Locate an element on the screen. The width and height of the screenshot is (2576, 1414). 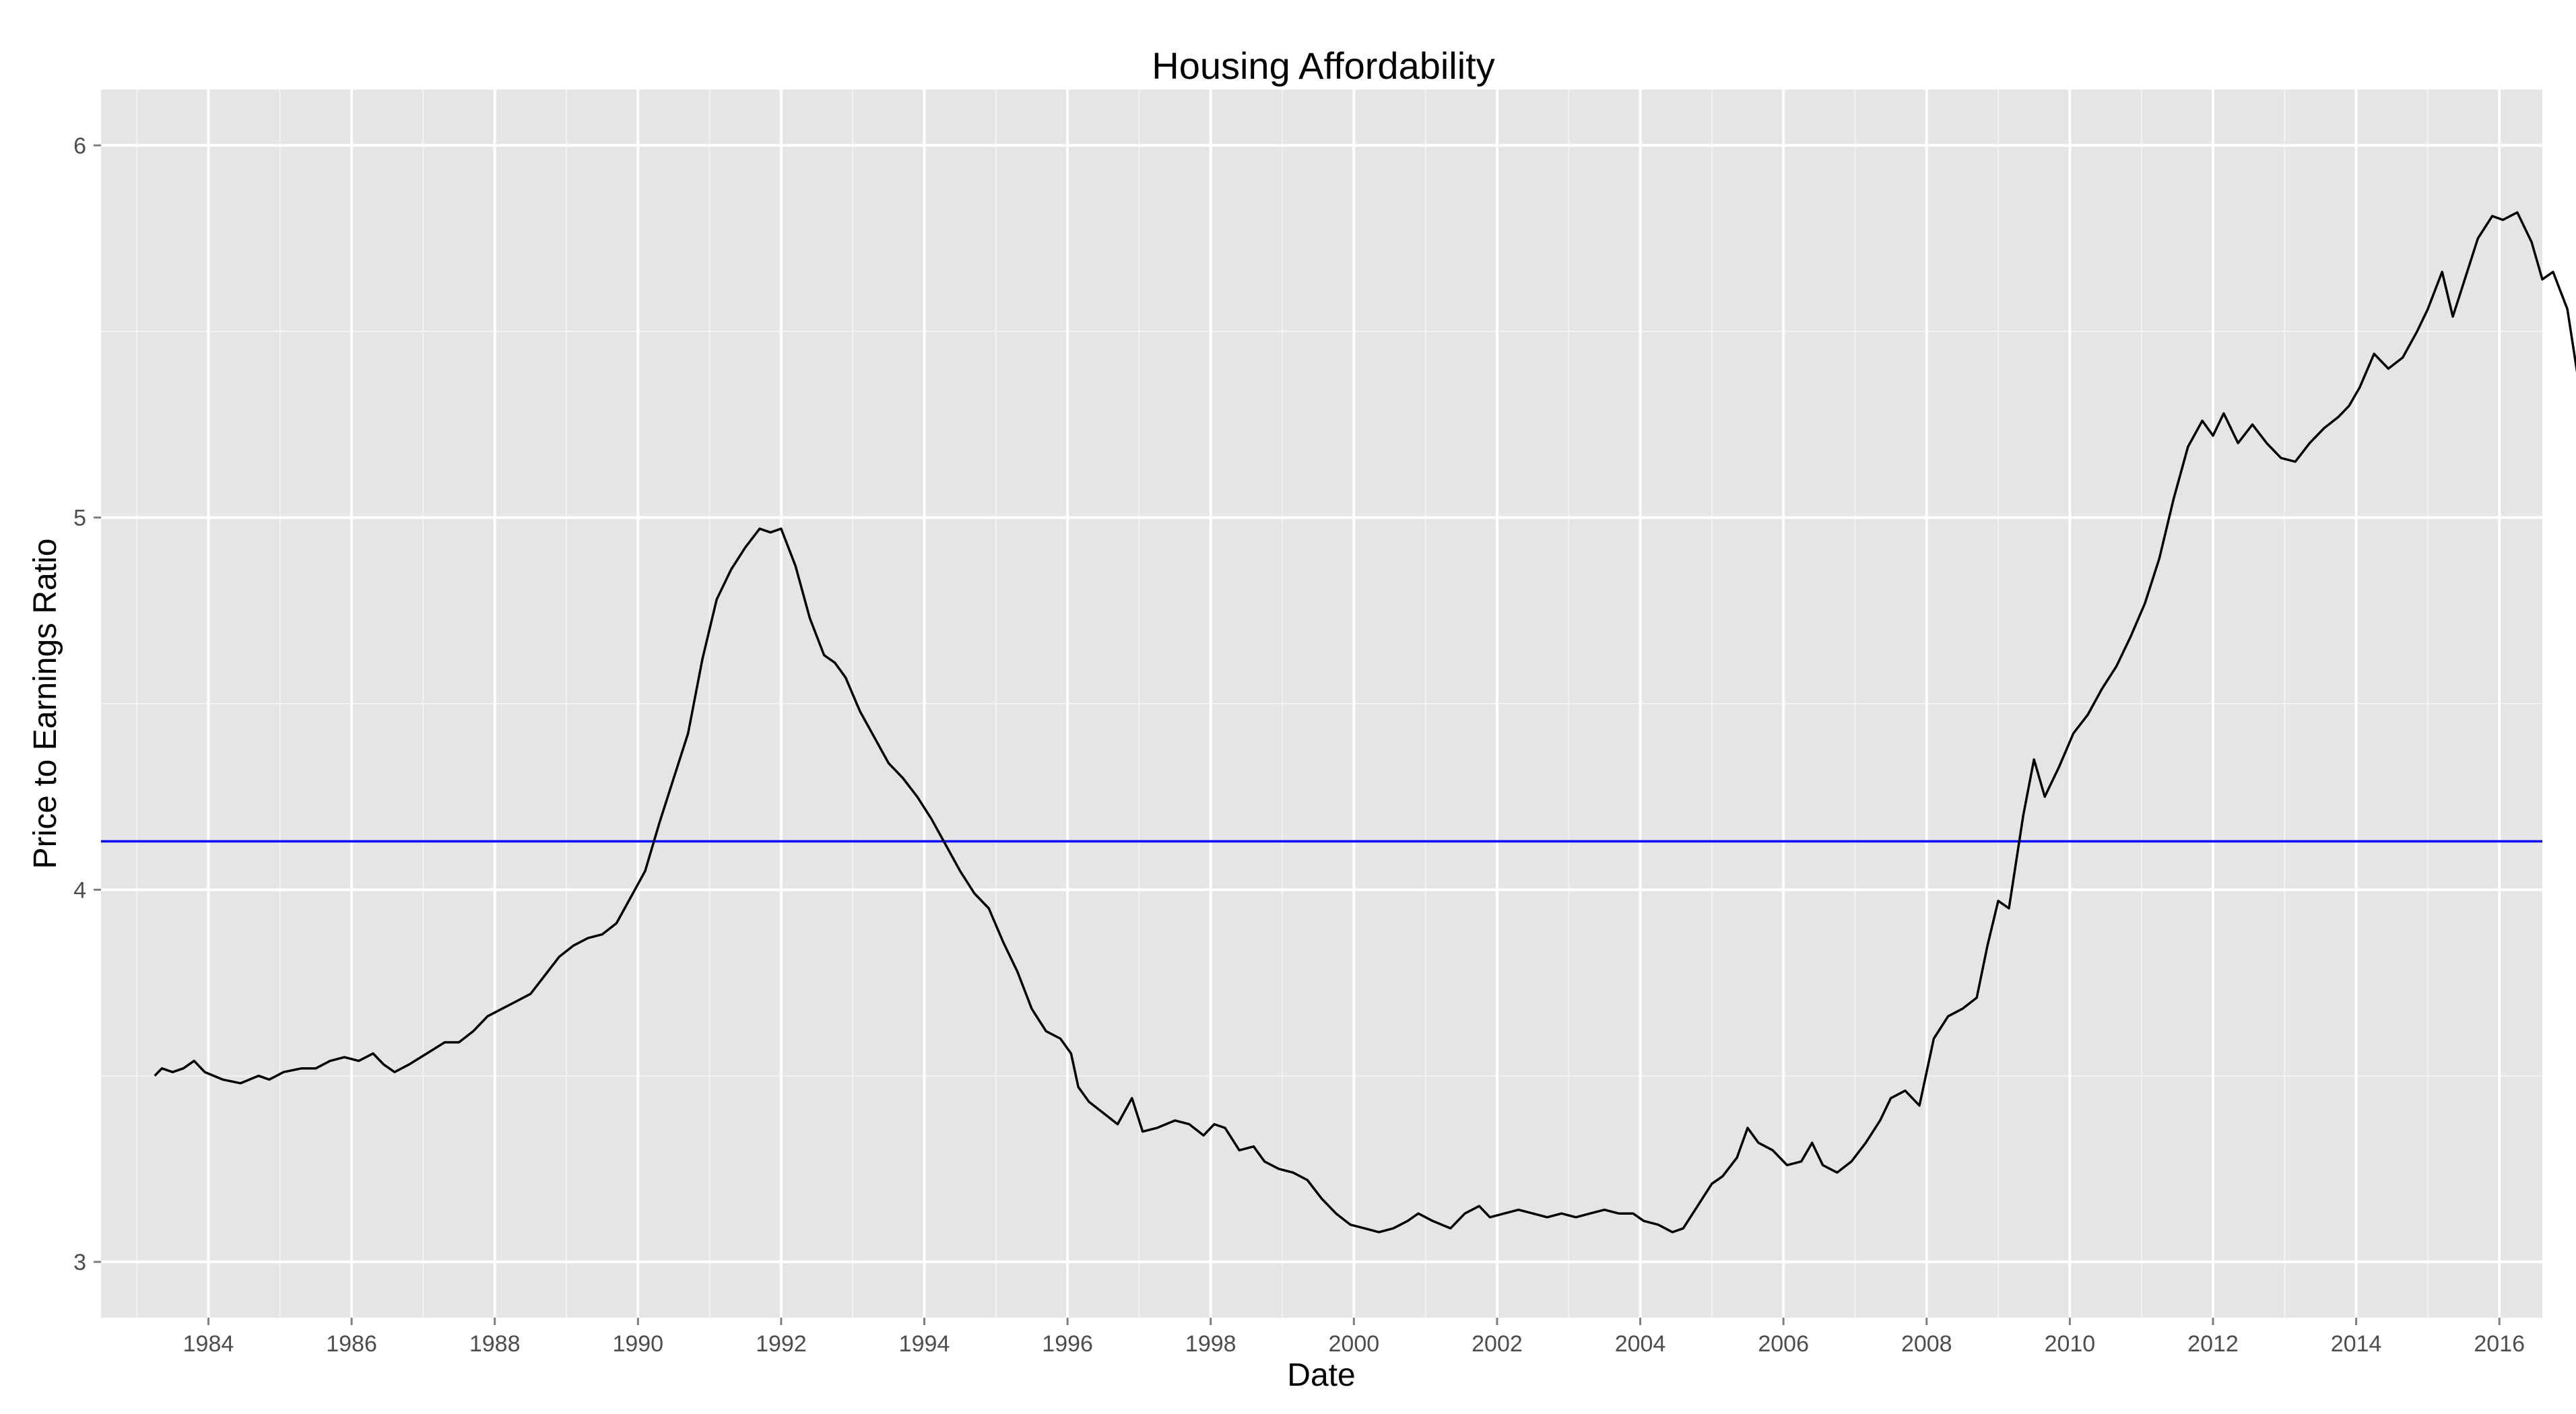
y-tick-label: 6 is located at coordinates (79, 146).